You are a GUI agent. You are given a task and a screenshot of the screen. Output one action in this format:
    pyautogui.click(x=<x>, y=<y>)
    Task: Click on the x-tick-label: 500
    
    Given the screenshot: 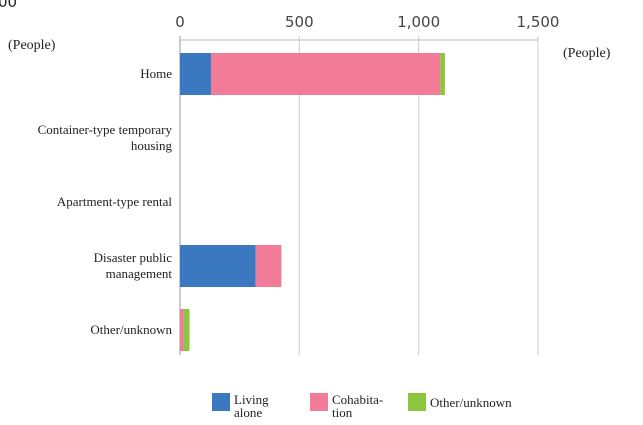 What is the action you would take?
    pyautogui.click(x=299, y=22)
    